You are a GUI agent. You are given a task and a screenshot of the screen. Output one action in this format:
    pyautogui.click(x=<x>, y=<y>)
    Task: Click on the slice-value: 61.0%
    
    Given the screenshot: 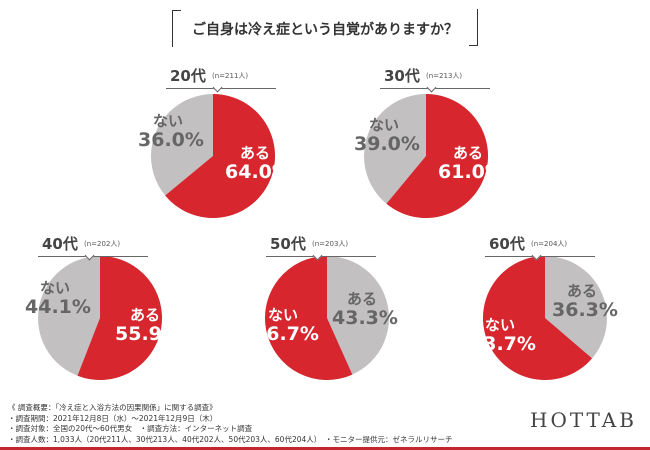 What is the action you would take?
    pyautogui.click(x=471, y=172)
    